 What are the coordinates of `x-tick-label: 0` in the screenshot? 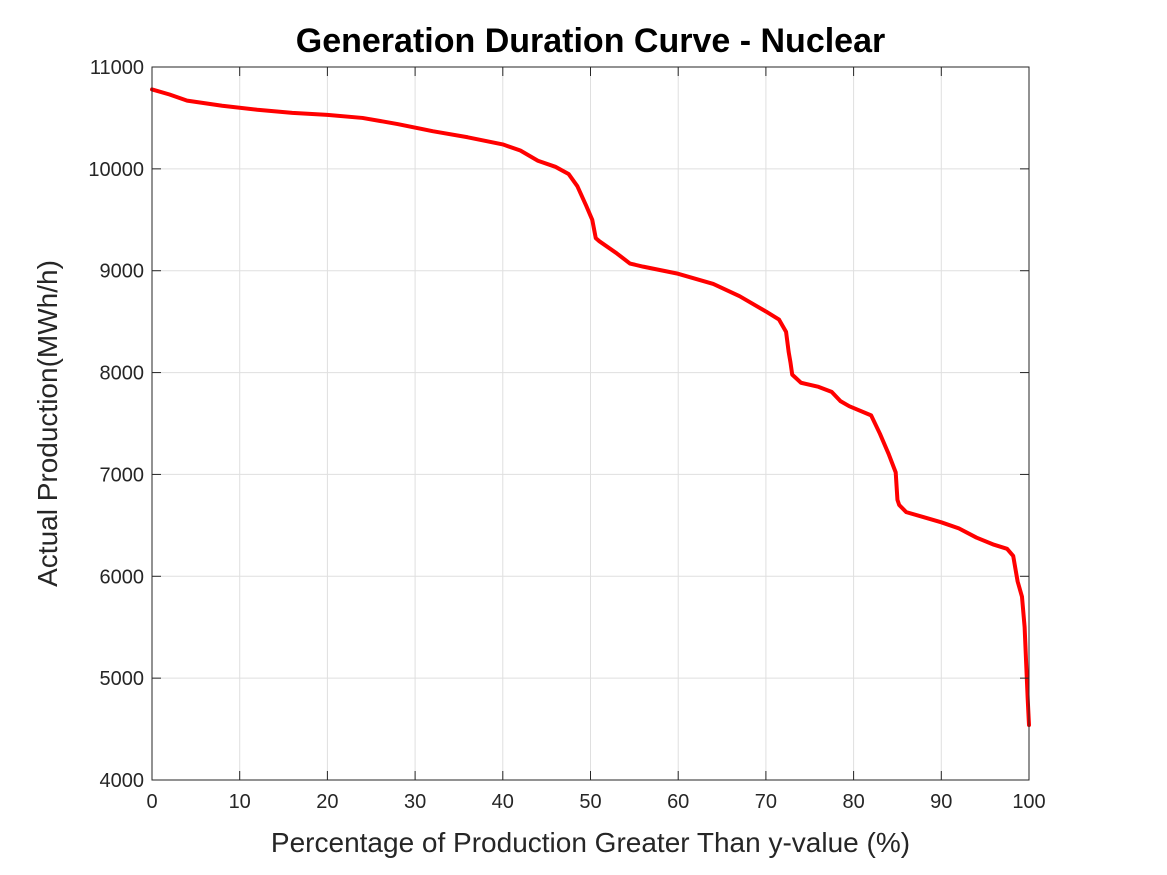 It's located at (151, 802).